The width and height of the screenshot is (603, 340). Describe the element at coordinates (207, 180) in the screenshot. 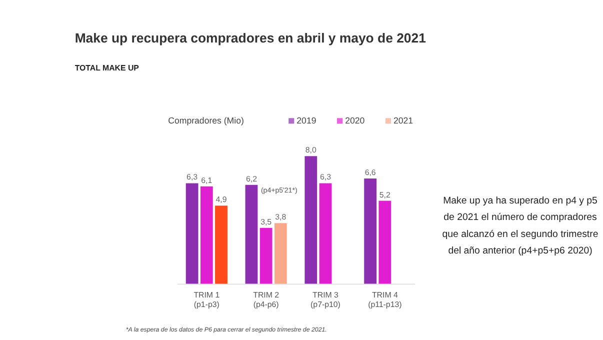

I see `data-label: 6,1` at that location.